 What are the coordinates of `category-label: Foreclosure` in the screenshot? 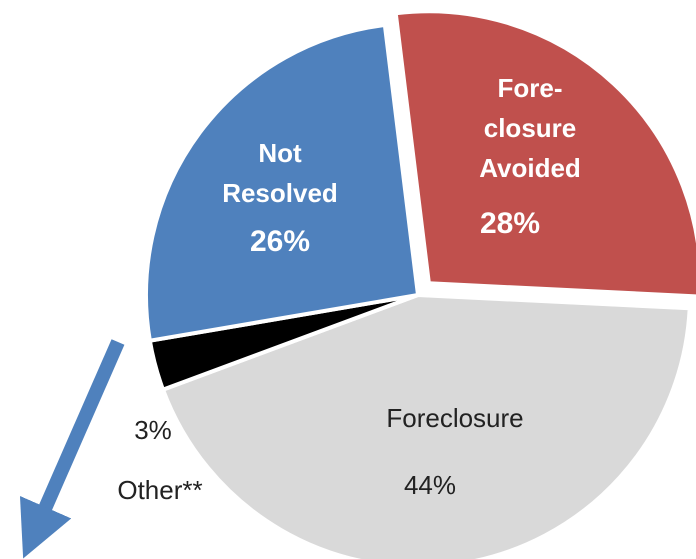 It's located at (454, 418).